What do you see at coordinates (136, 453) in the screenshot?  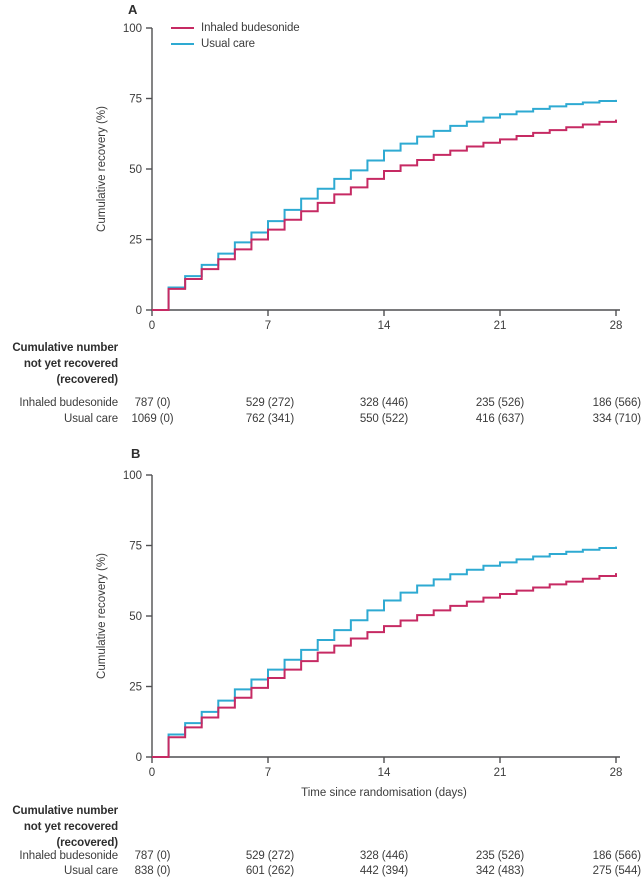 I see `panel-b-label: B` at bounding box center [136, 453].